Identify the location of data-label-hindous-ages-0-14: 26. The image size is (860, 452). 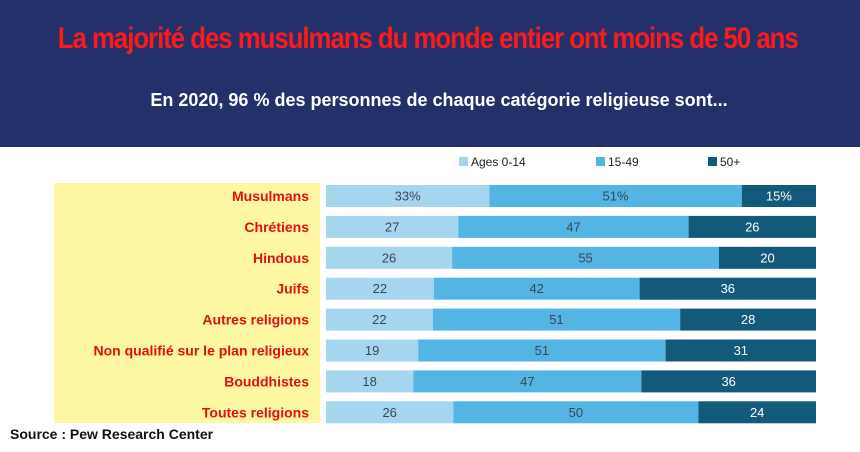
(389, 257).